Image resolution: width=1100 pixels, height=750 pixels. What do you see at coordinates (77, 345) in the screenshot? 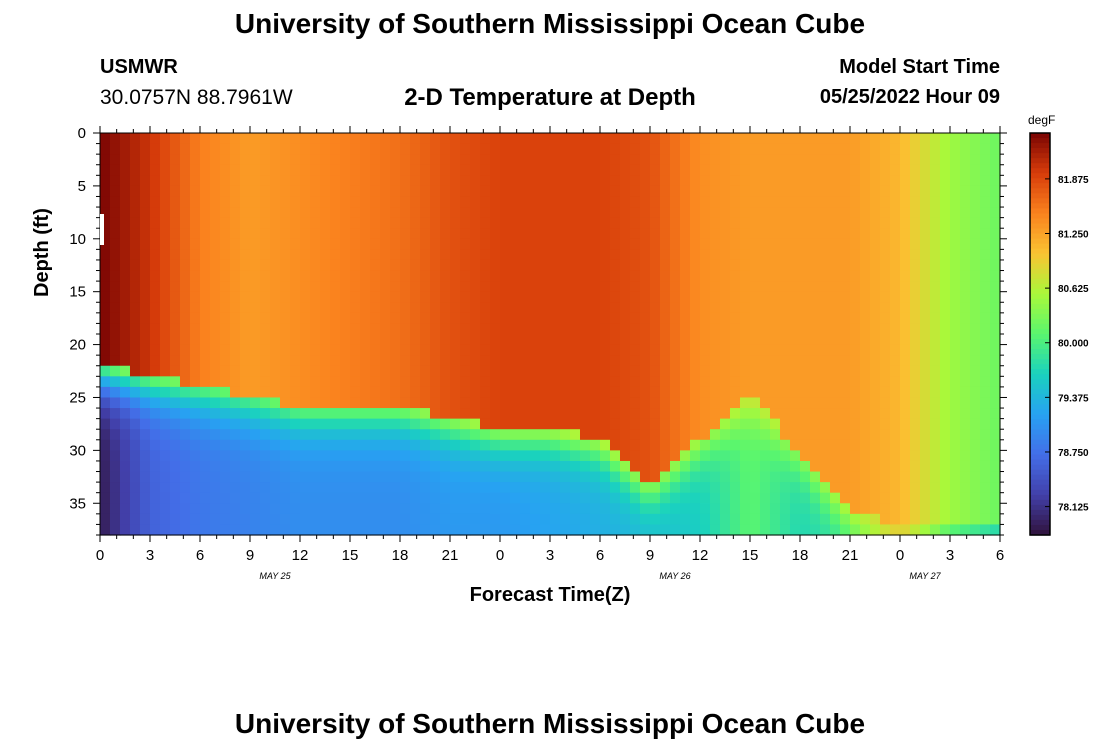
I see `y-tick-label: 20` at bounding box center [77, 345].